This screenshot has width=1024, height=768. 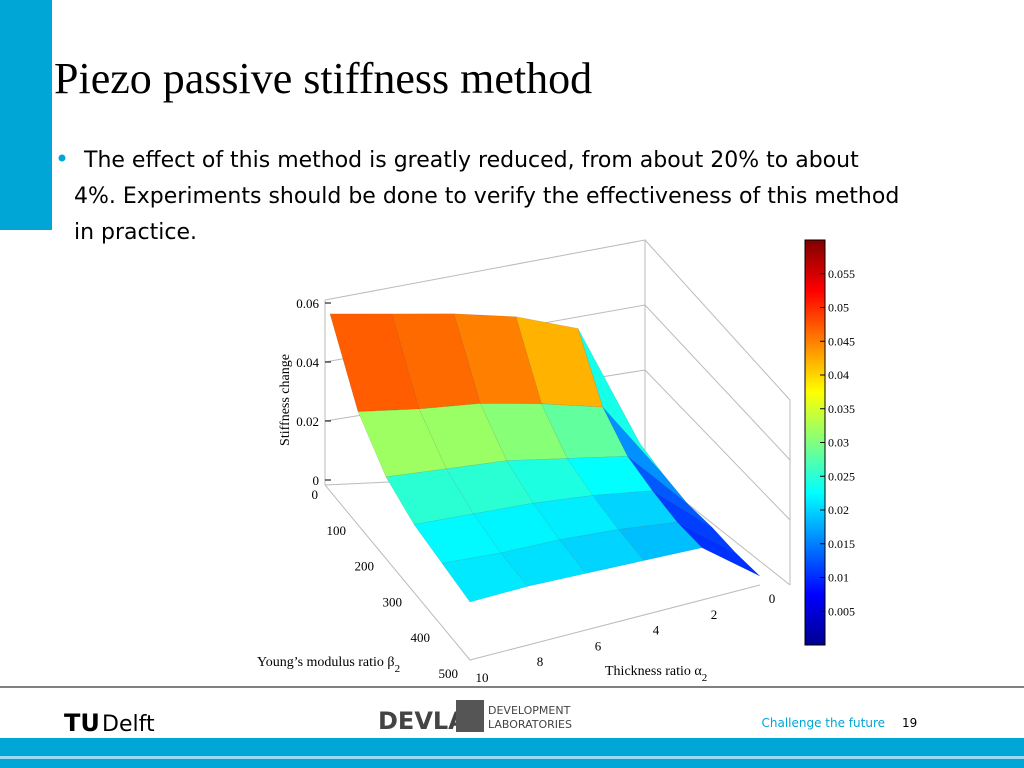 I want to click on thickness-tick-label: 0, so click(x=772, y=598).